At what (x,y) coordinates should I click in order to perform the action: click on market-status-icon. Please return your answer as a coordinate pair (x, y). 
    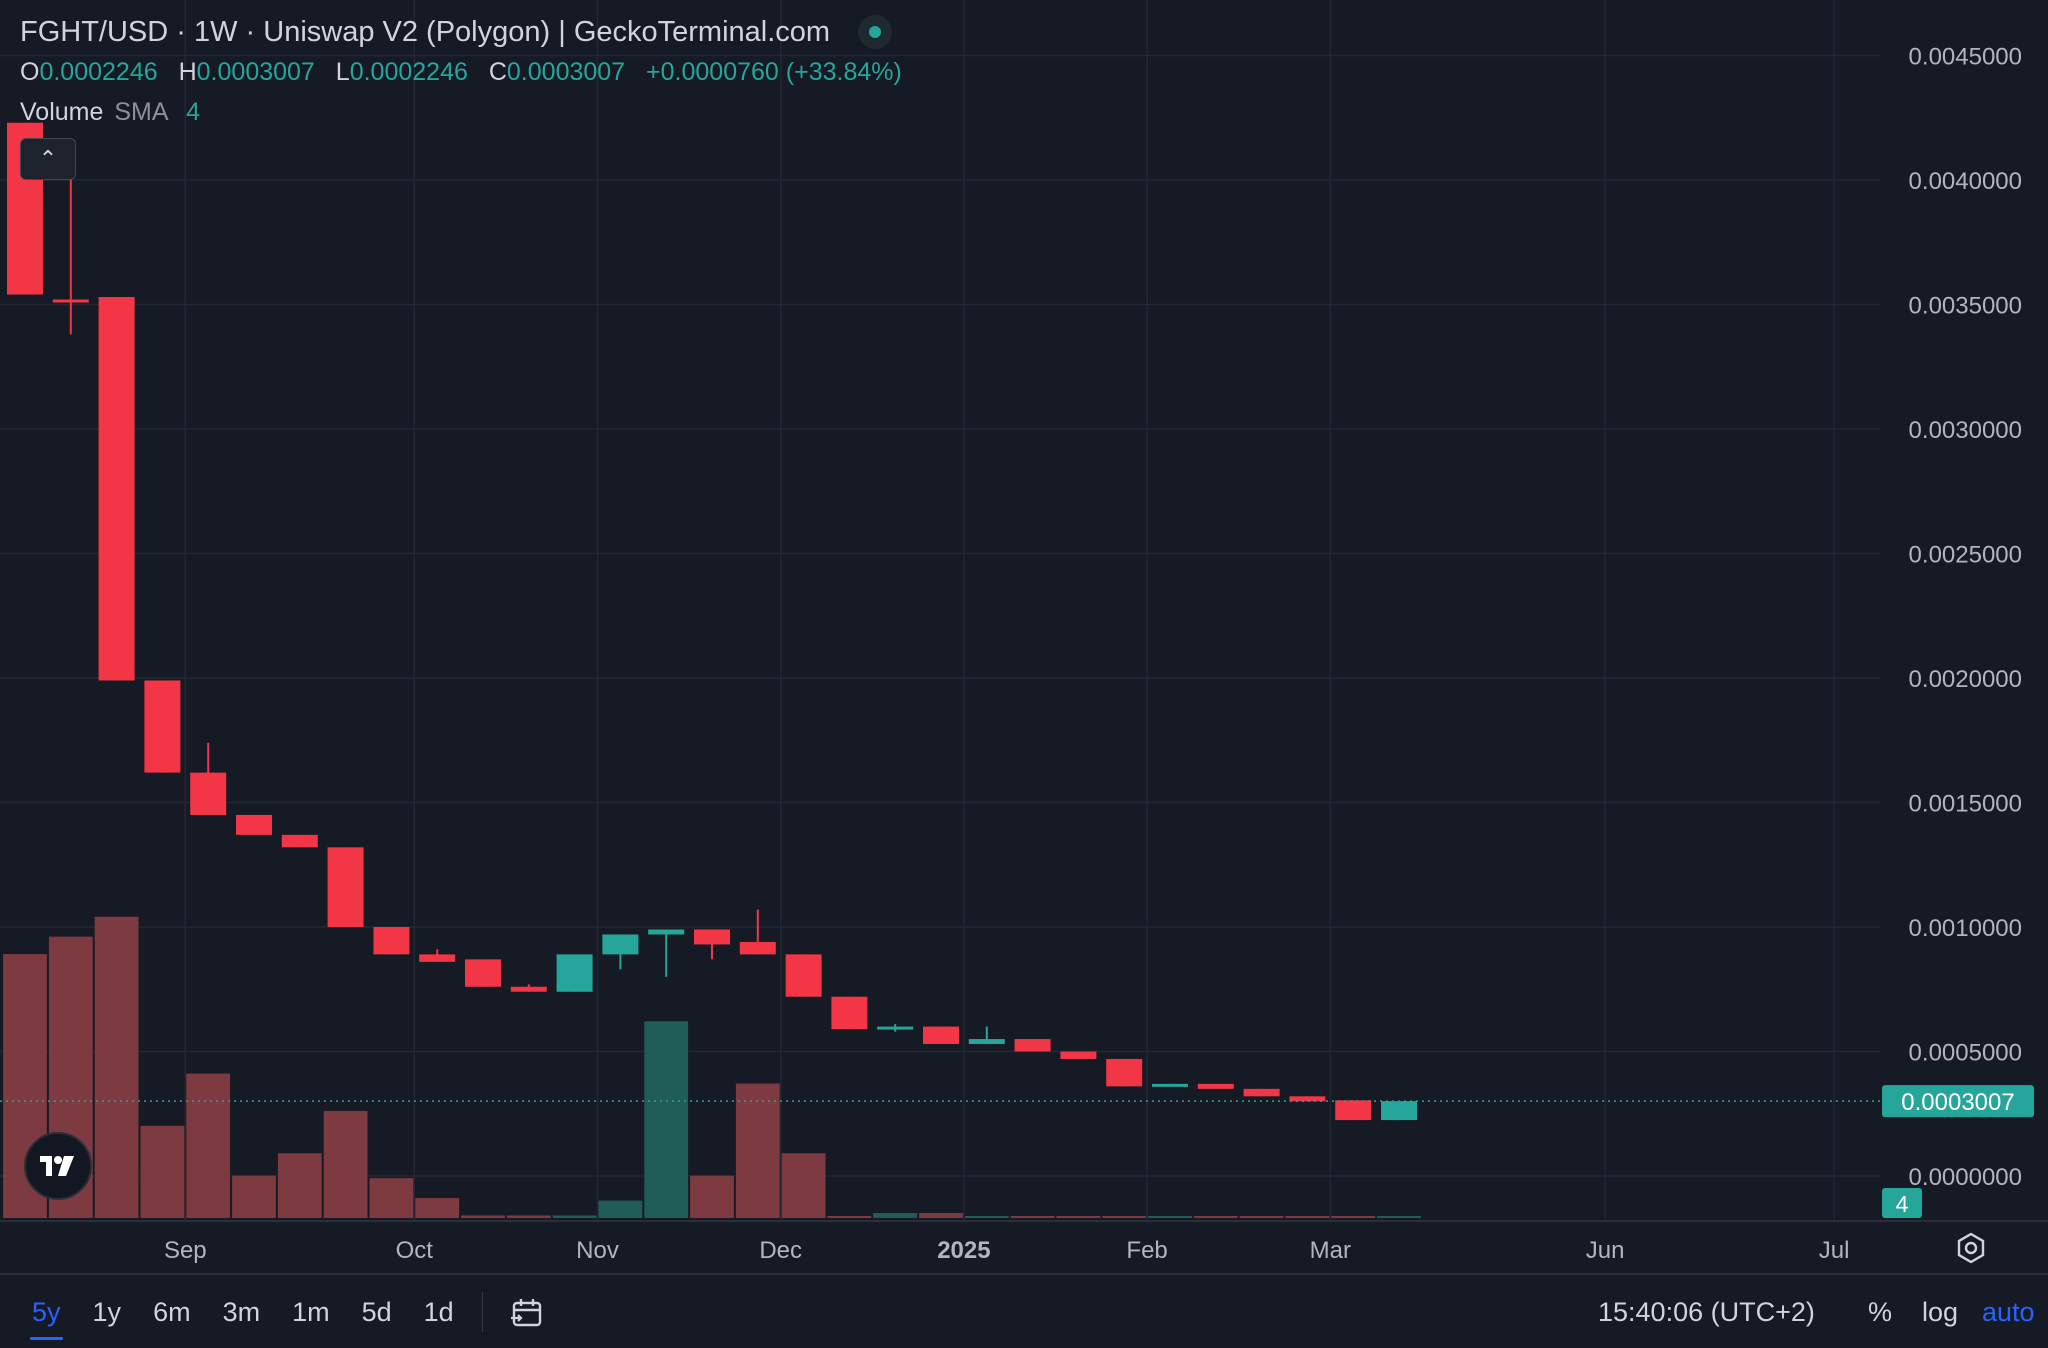
    Looking at the image, I should click on (875, 32).